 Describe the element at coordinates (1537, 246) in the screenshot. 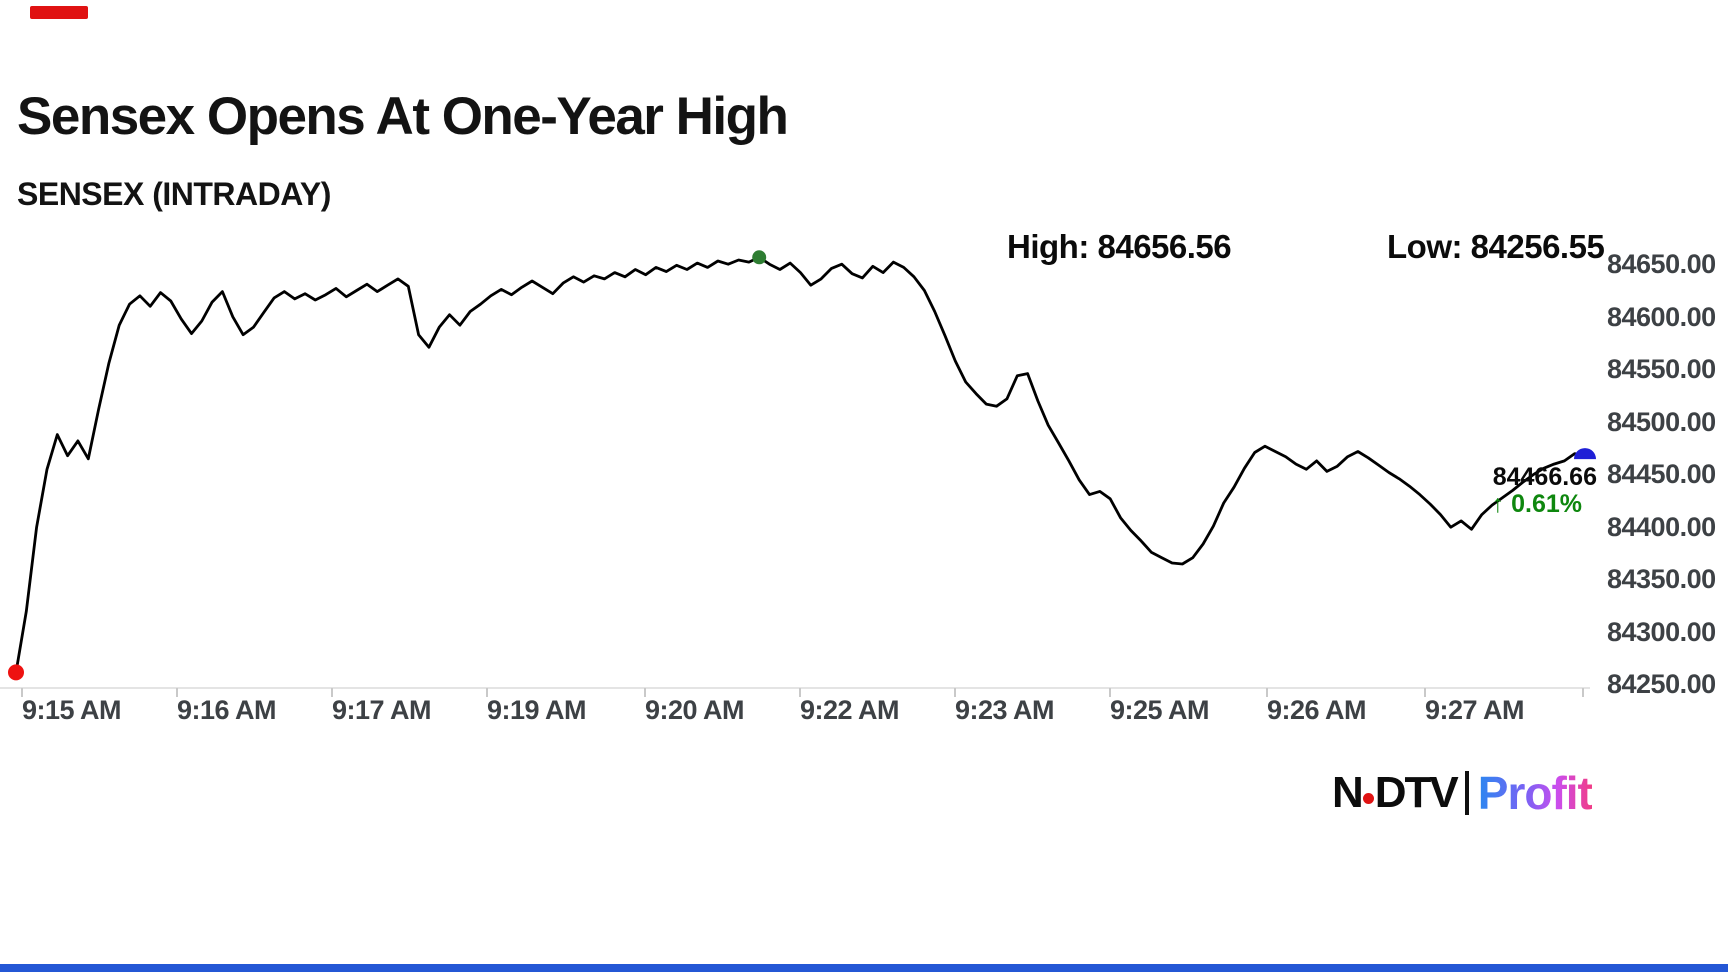

I see `low-stat-value: 84256.55` at that location.